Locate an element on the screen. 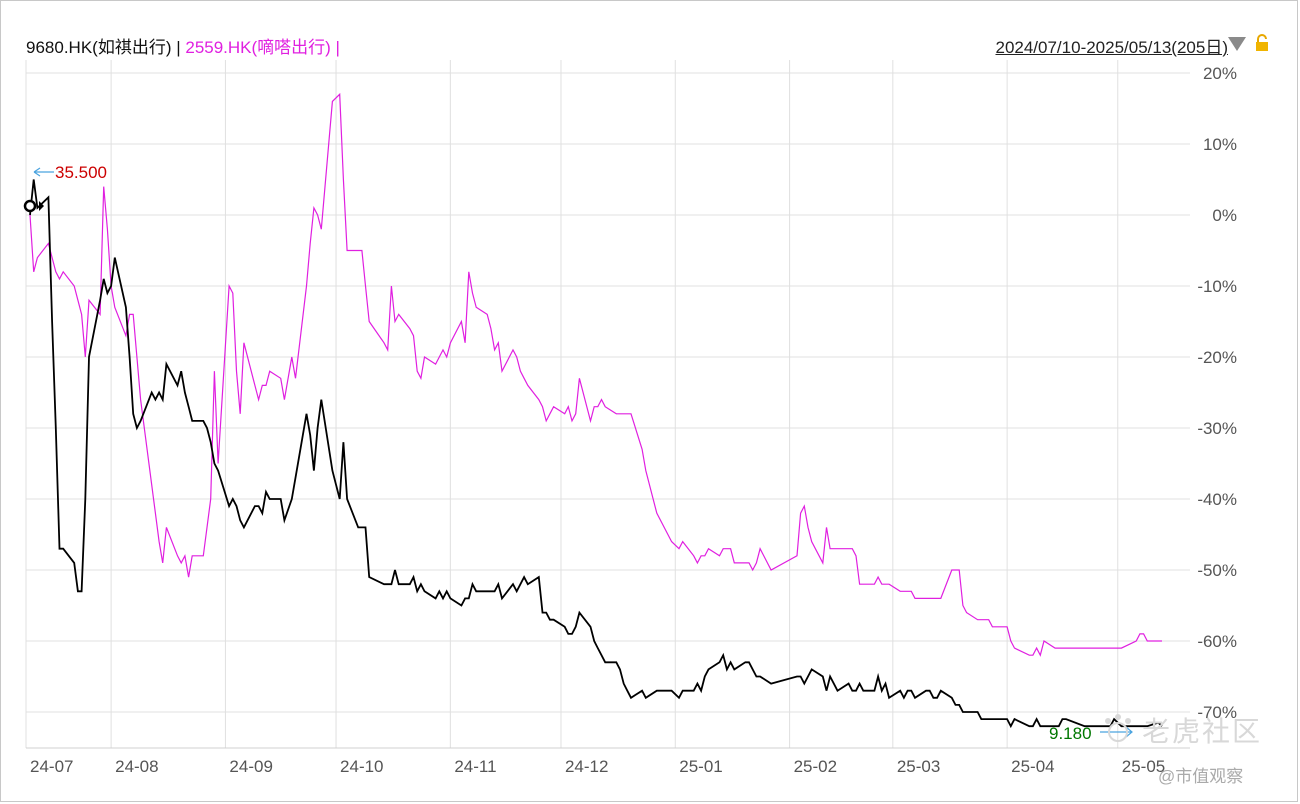 The image size is (1300, 804). x-tick-label: 25-05 is located at coordinates (1143, 766).